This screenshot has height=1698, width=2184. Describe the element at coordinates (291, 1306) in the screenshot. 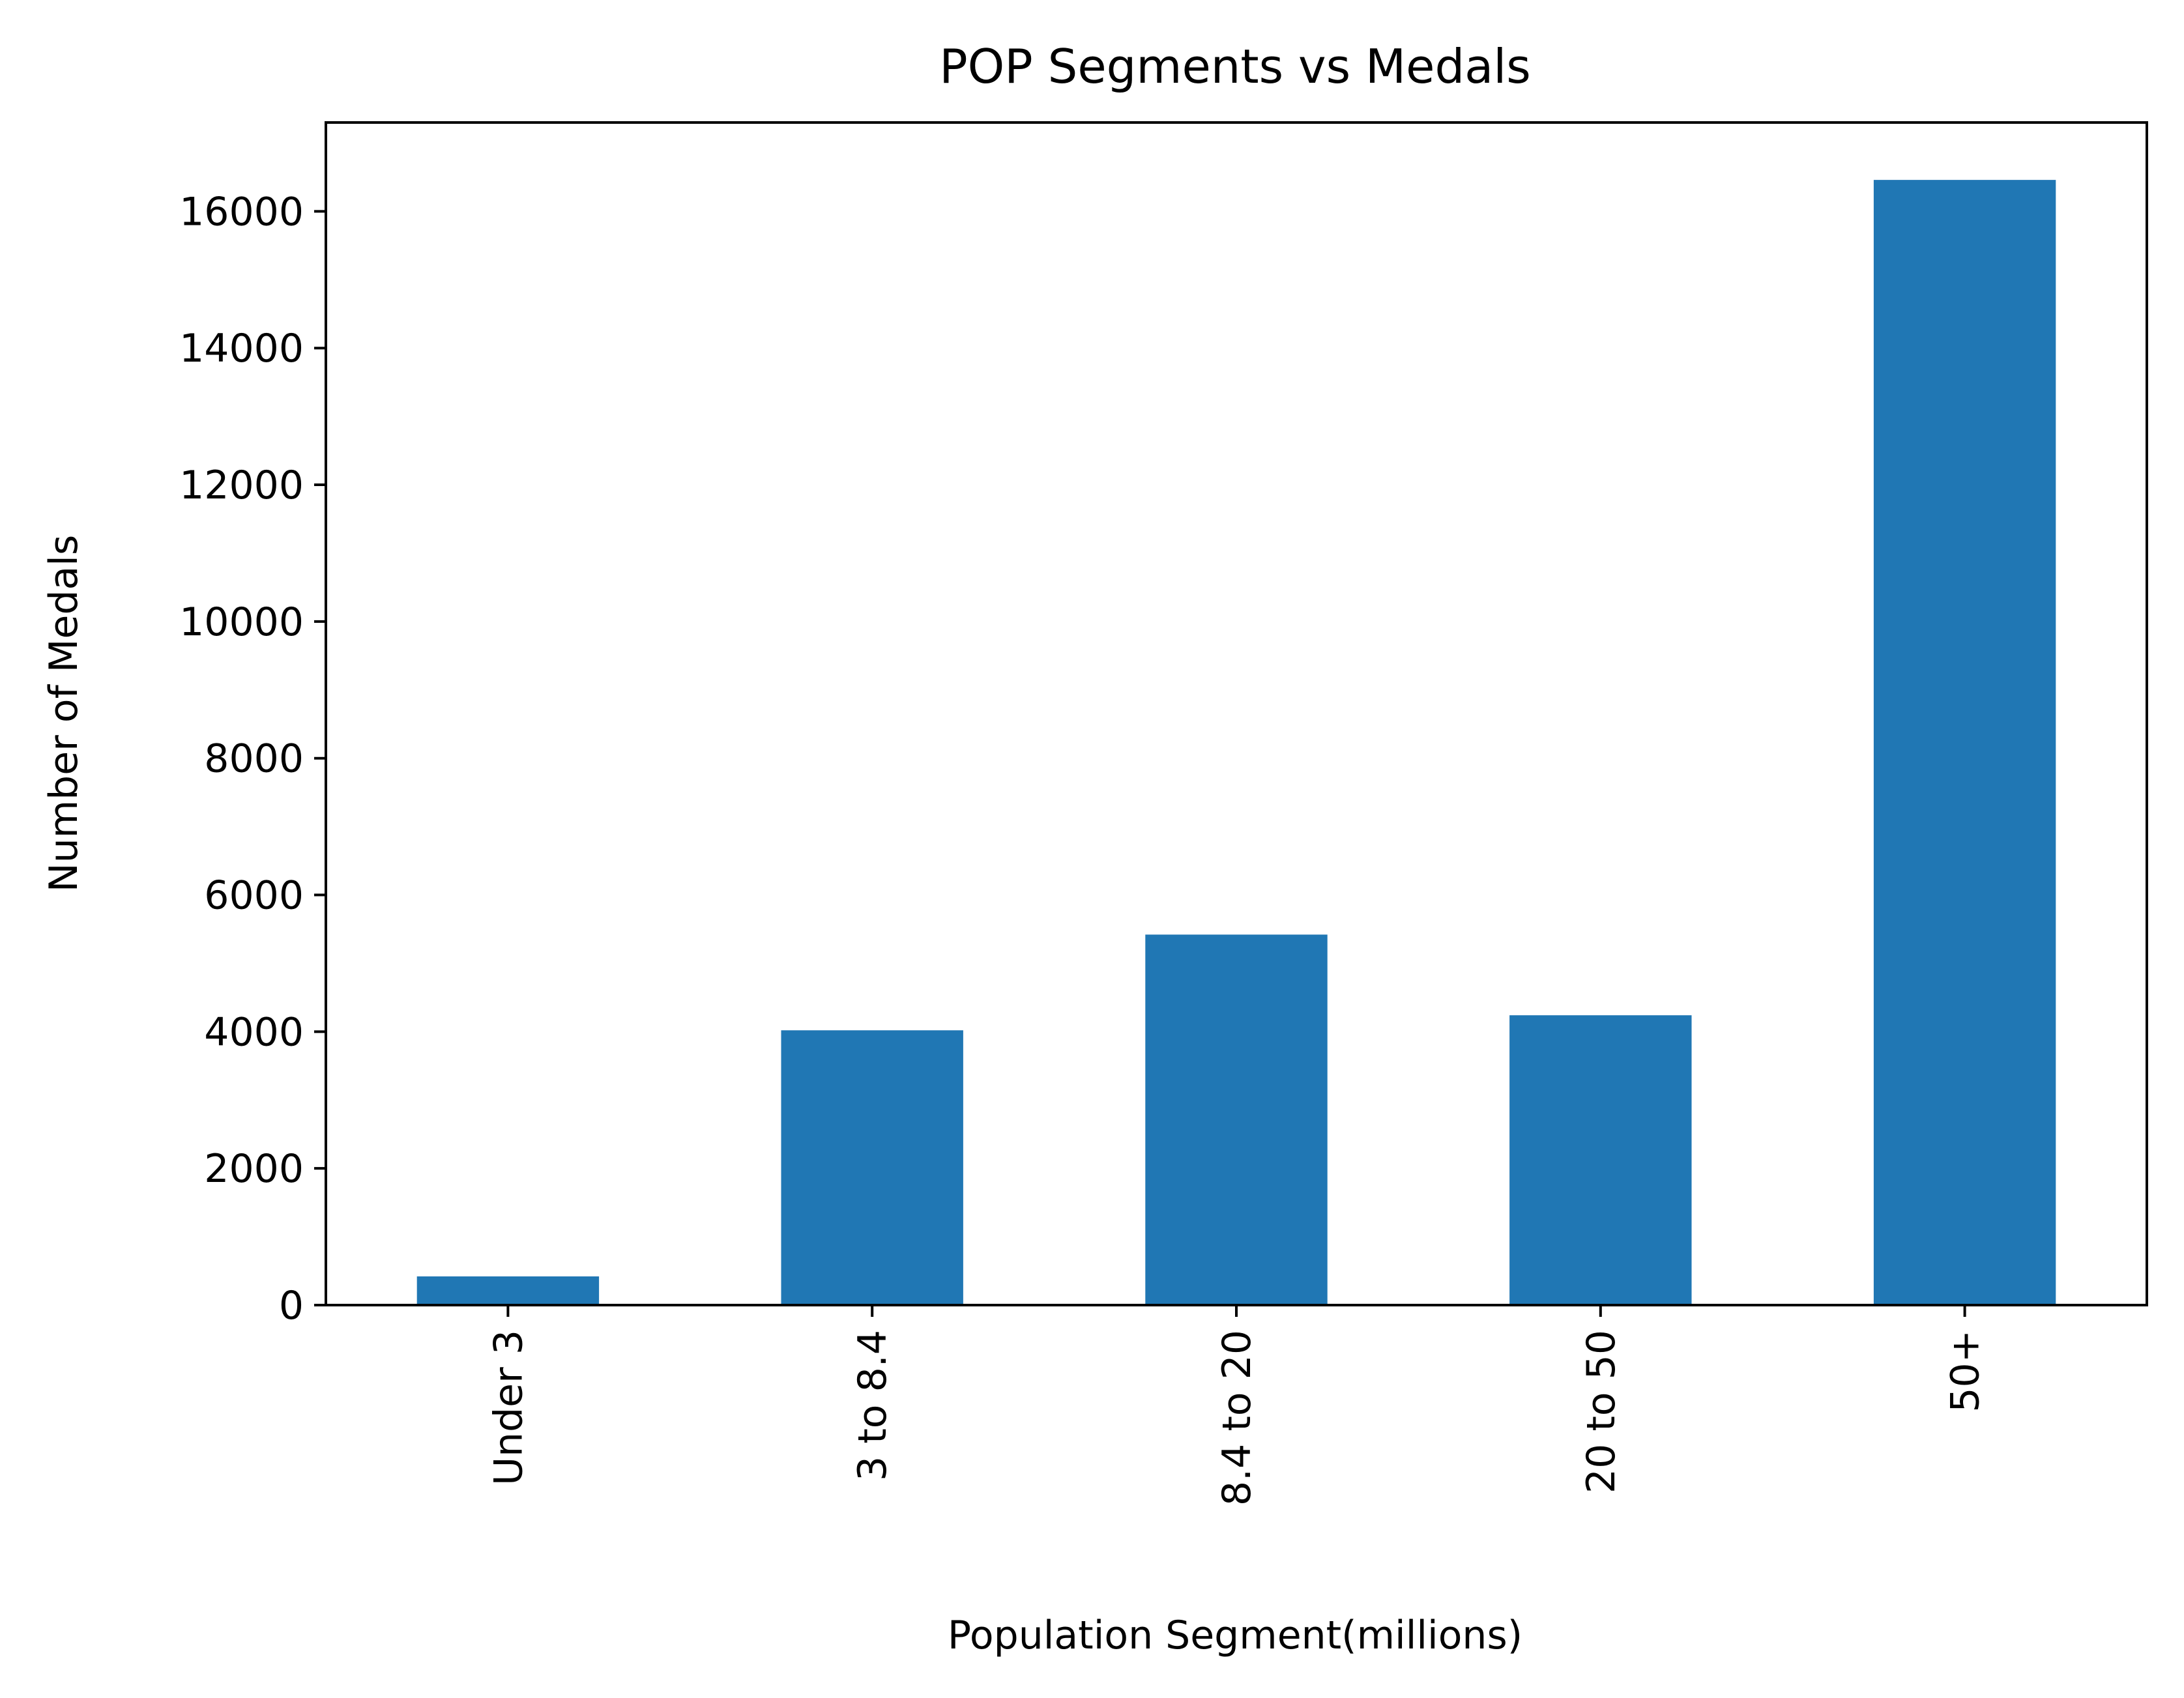

I see `y-tick-label: 0` at that location.